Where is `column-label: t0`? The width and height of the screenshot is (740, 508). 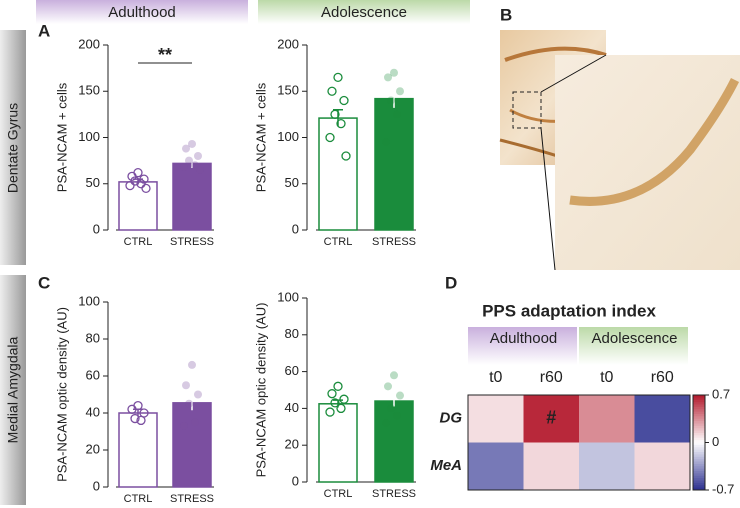
column-label: t0 is located at coordinates (495, 377).